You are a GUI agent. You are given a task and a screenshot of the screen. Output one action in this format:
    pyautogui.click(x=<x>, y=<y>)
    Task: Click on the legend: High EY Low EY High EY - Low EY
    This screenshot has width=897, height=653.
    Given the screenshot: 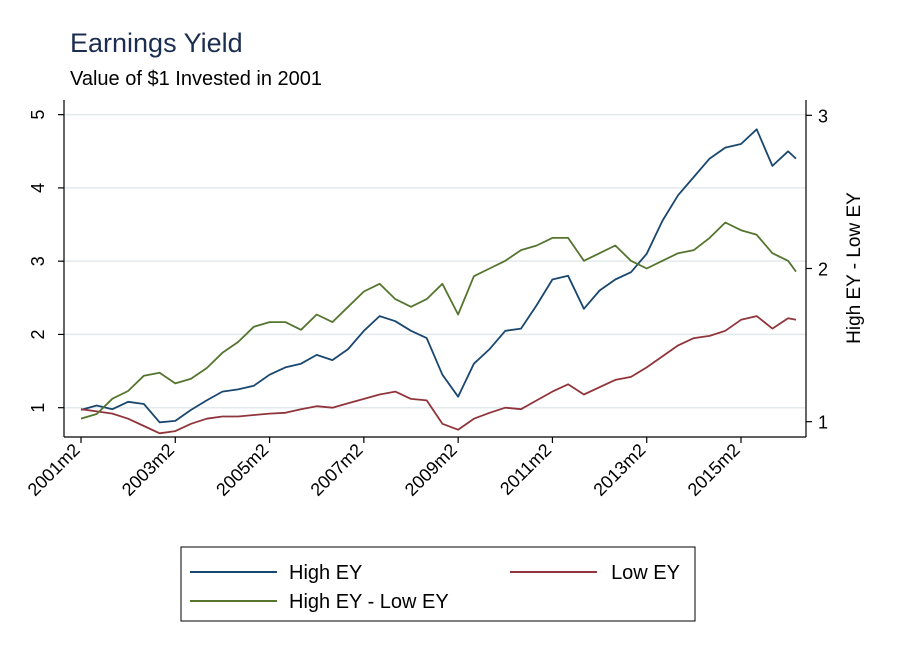 What is the action you would take?
    pyautogui.click(x=438, y=584)
    